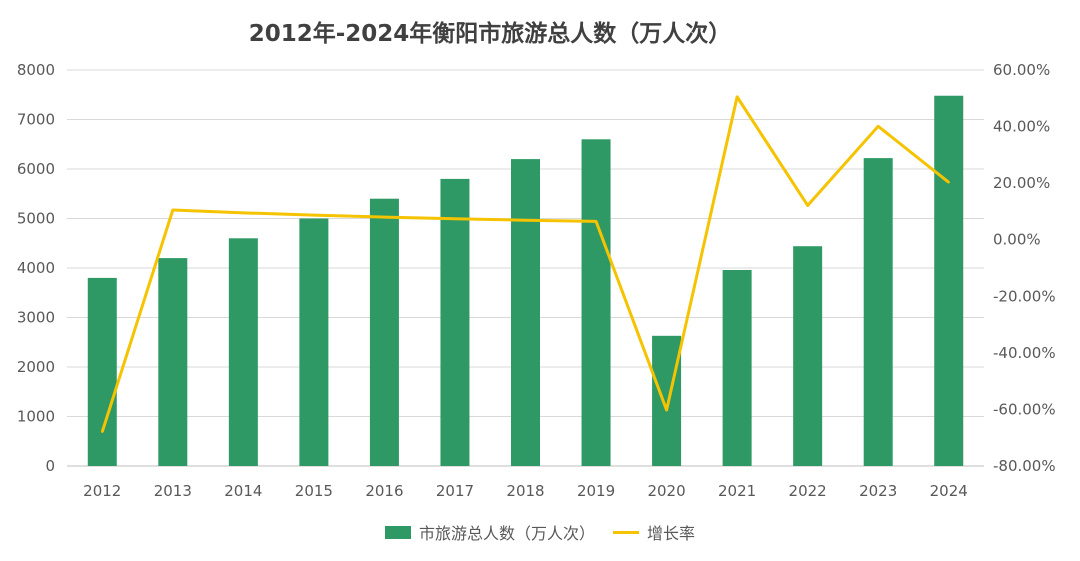 The width and height of the screenshot is (1080, 561). What do you see at coordinates (737, 491) in the screenshot?
I see `x-axis-tick-label: 2021` at bounding box center [737, 491].